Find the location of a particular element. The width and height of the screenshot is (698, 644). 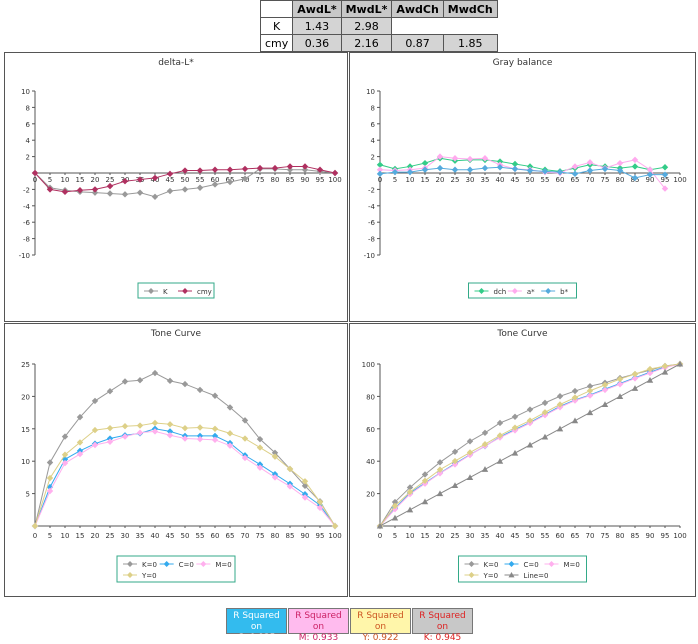

legend-box is located at coordinates (522, 290).